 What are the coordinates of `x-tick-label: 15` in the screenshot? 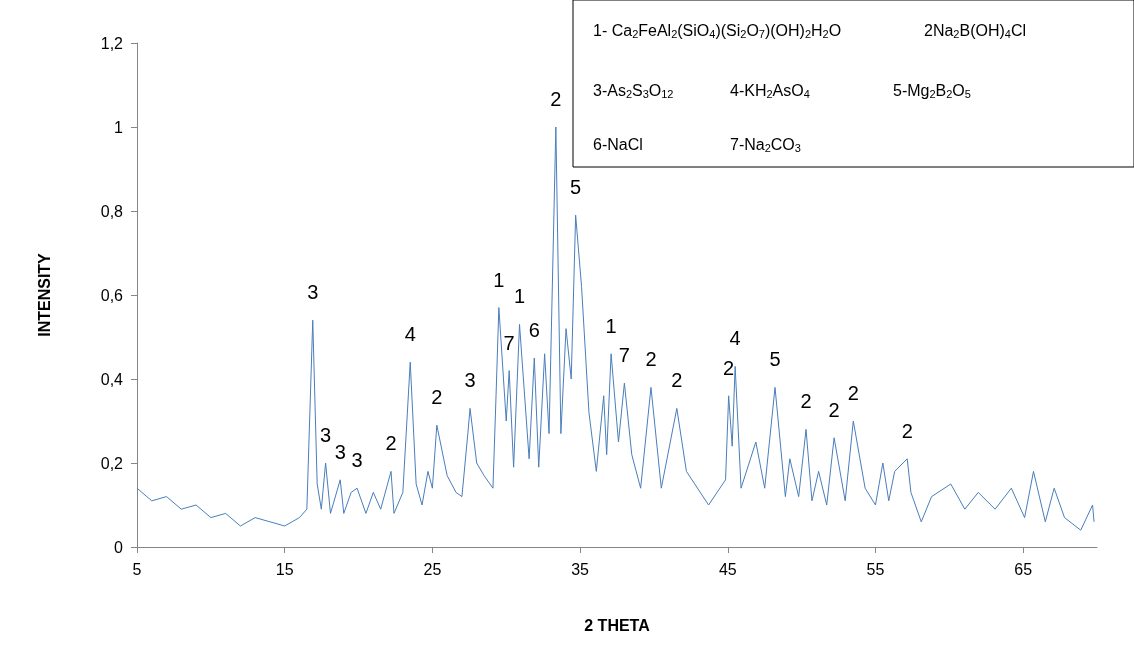 It's located at (284, 569).